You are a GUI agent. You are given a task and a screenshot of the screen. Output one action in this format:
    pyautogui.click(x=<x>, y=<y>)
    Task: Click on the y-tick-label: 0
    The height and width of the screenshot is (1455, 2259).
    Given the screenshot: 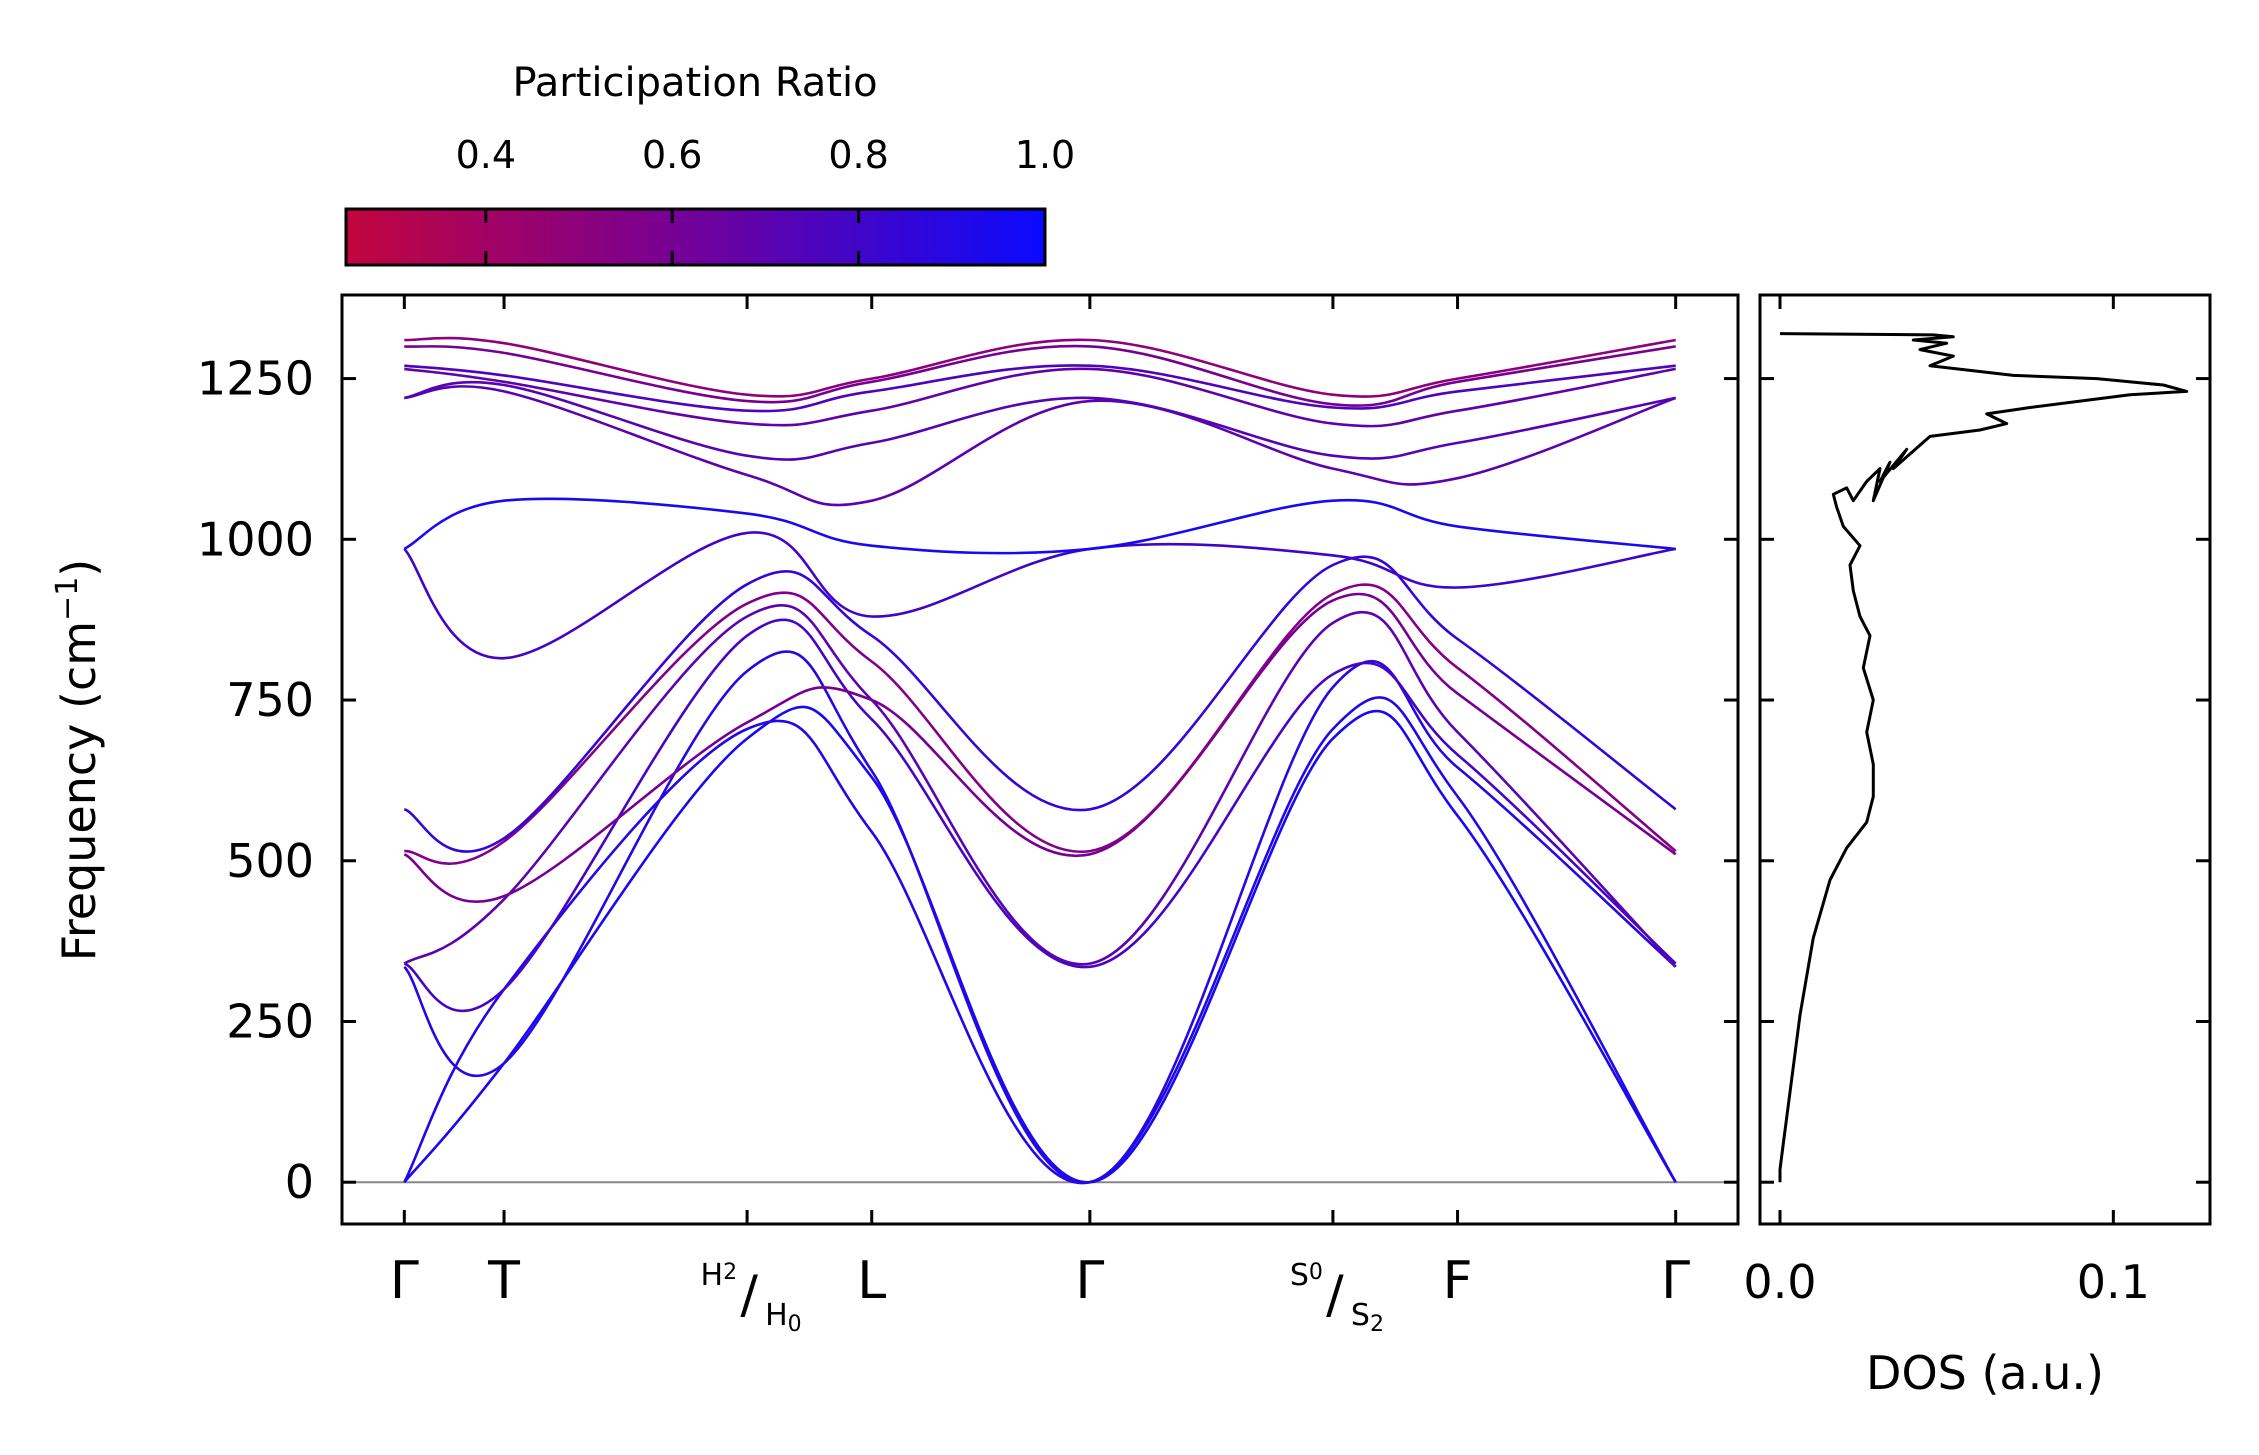 What is the action you would take?
    pyautogui.click(x=299, y=1182)
    